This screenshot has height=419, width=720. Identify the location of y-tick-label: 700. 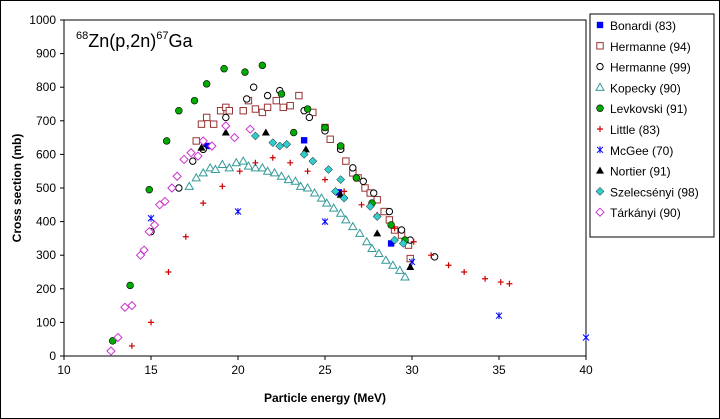
(46, 121).